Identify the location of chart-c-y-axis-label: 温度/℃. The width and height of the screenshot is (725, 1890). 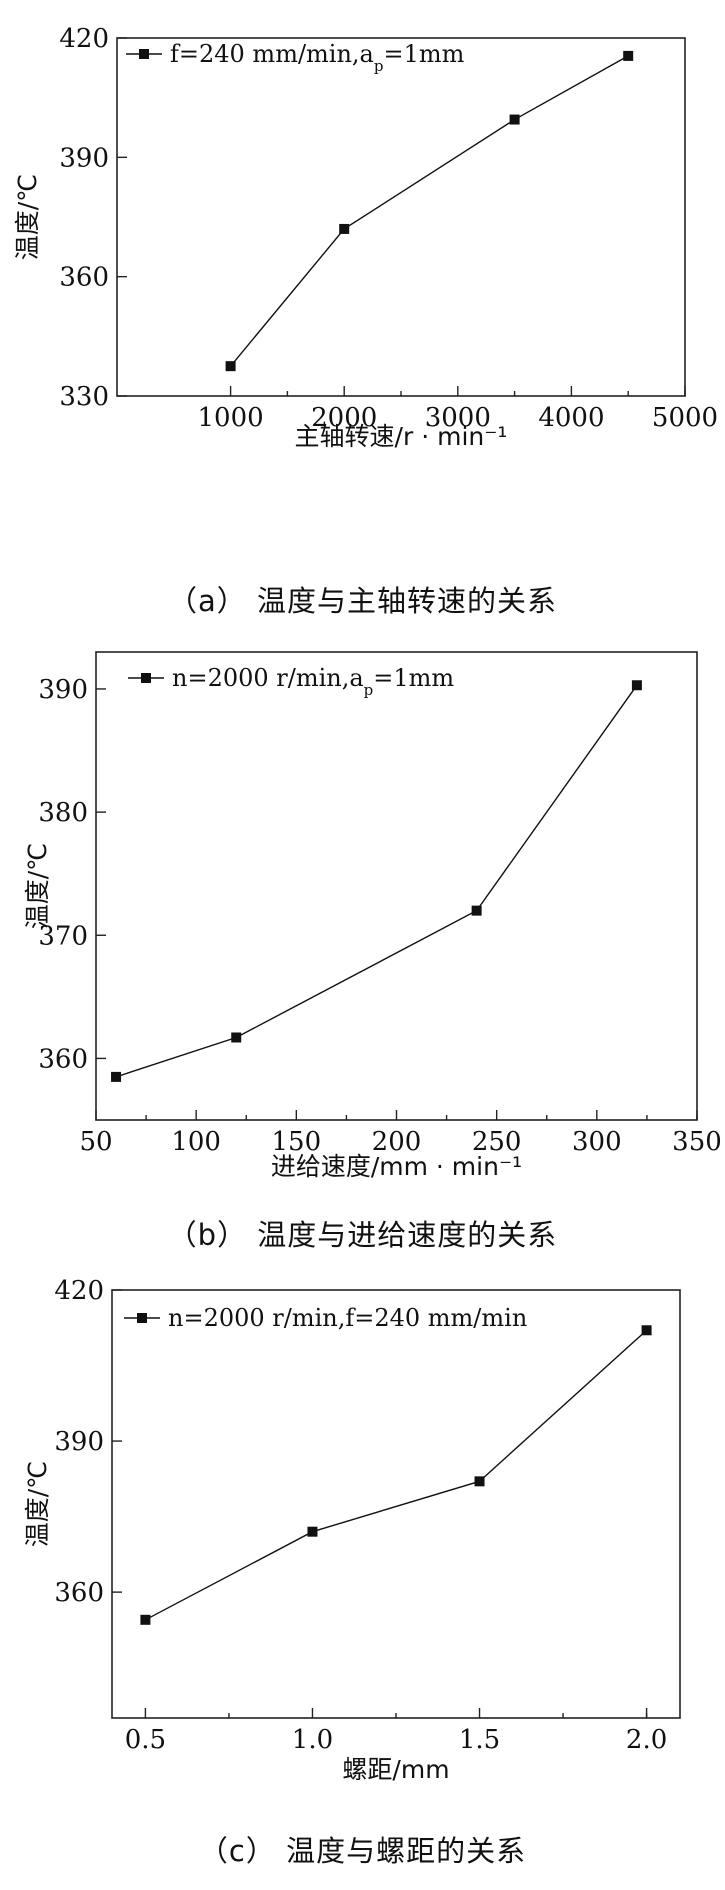
(37, 1504).